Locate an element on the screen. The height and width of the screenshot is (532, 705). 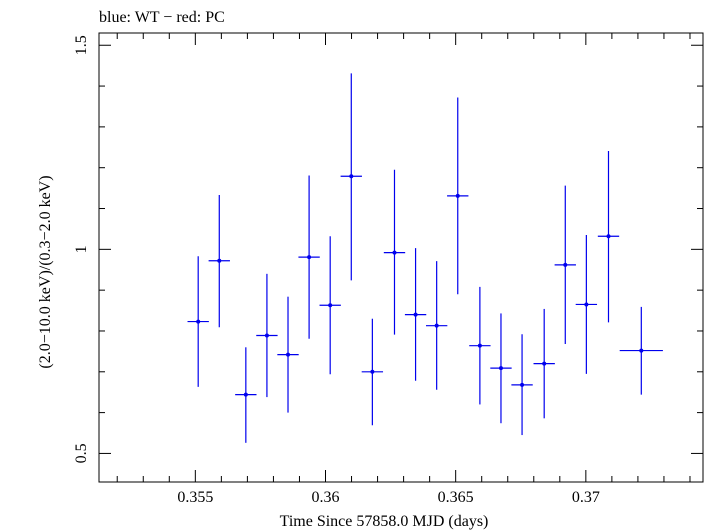
x-tick-label: 0.36 is located at coordinates (326, 497).